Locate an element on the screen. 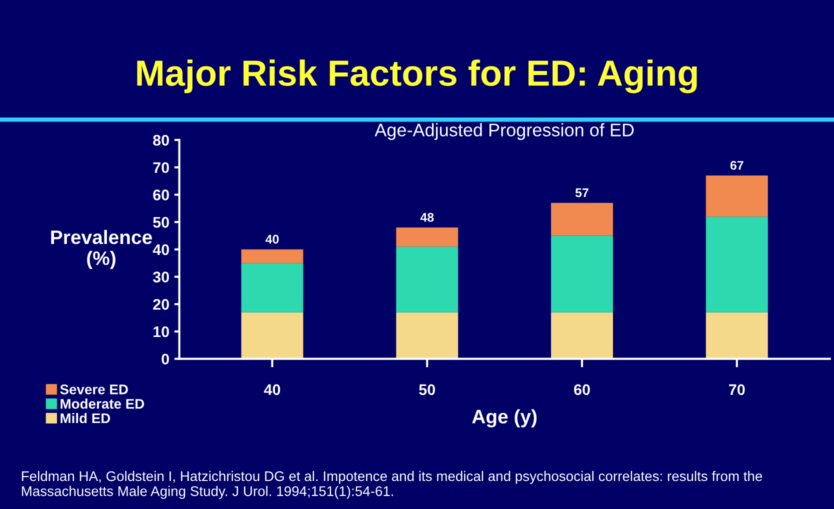 The image size is (834, 509). chart-title: Major Risk Factors for ED: Aging is located at coordinates (417, 76).